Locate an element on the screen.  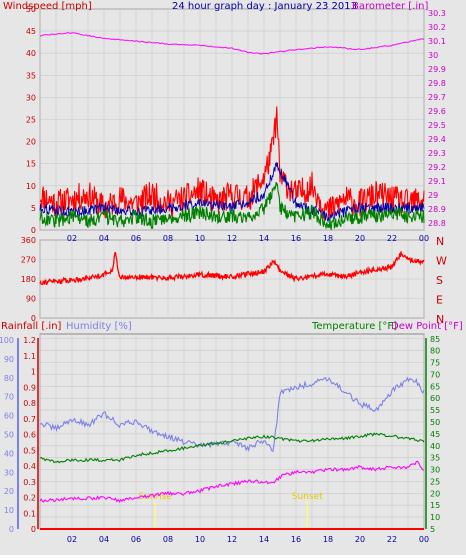
wind-direction-line is located at coordinates (232, 268).